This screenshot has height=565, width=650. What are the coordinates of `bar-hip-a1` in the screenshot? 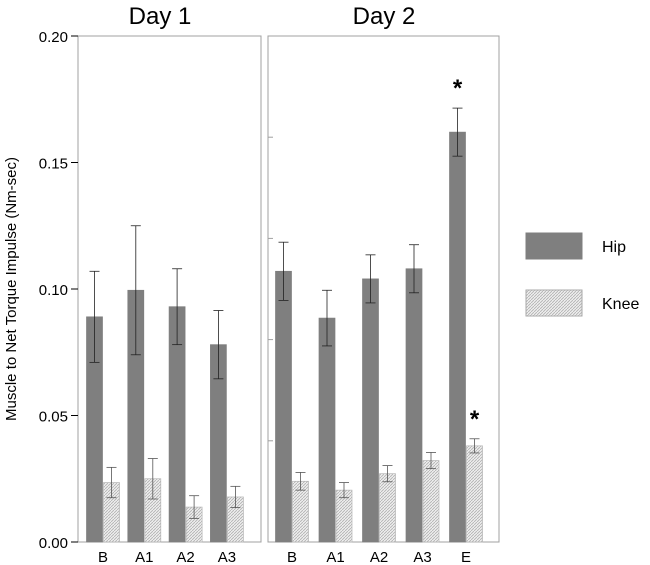 It's located at (327, 430).